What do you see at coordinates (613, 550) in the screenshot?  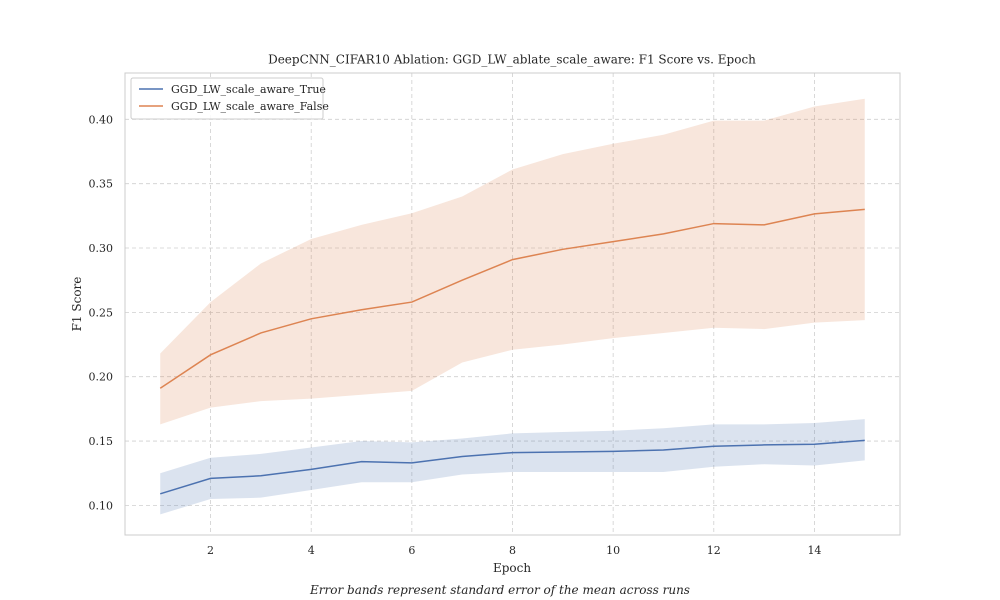 I see `x-tick-label: 10` at bounding box center [613, 550].